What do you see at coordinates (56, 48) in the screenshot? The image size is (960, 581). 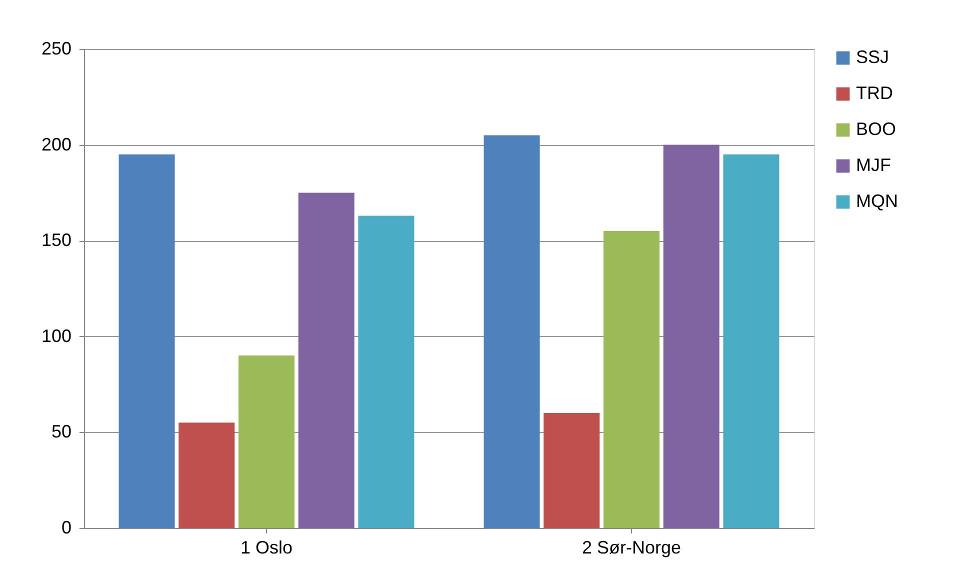 I see `y-tick-label: 250` at bounding box center [56, 48].